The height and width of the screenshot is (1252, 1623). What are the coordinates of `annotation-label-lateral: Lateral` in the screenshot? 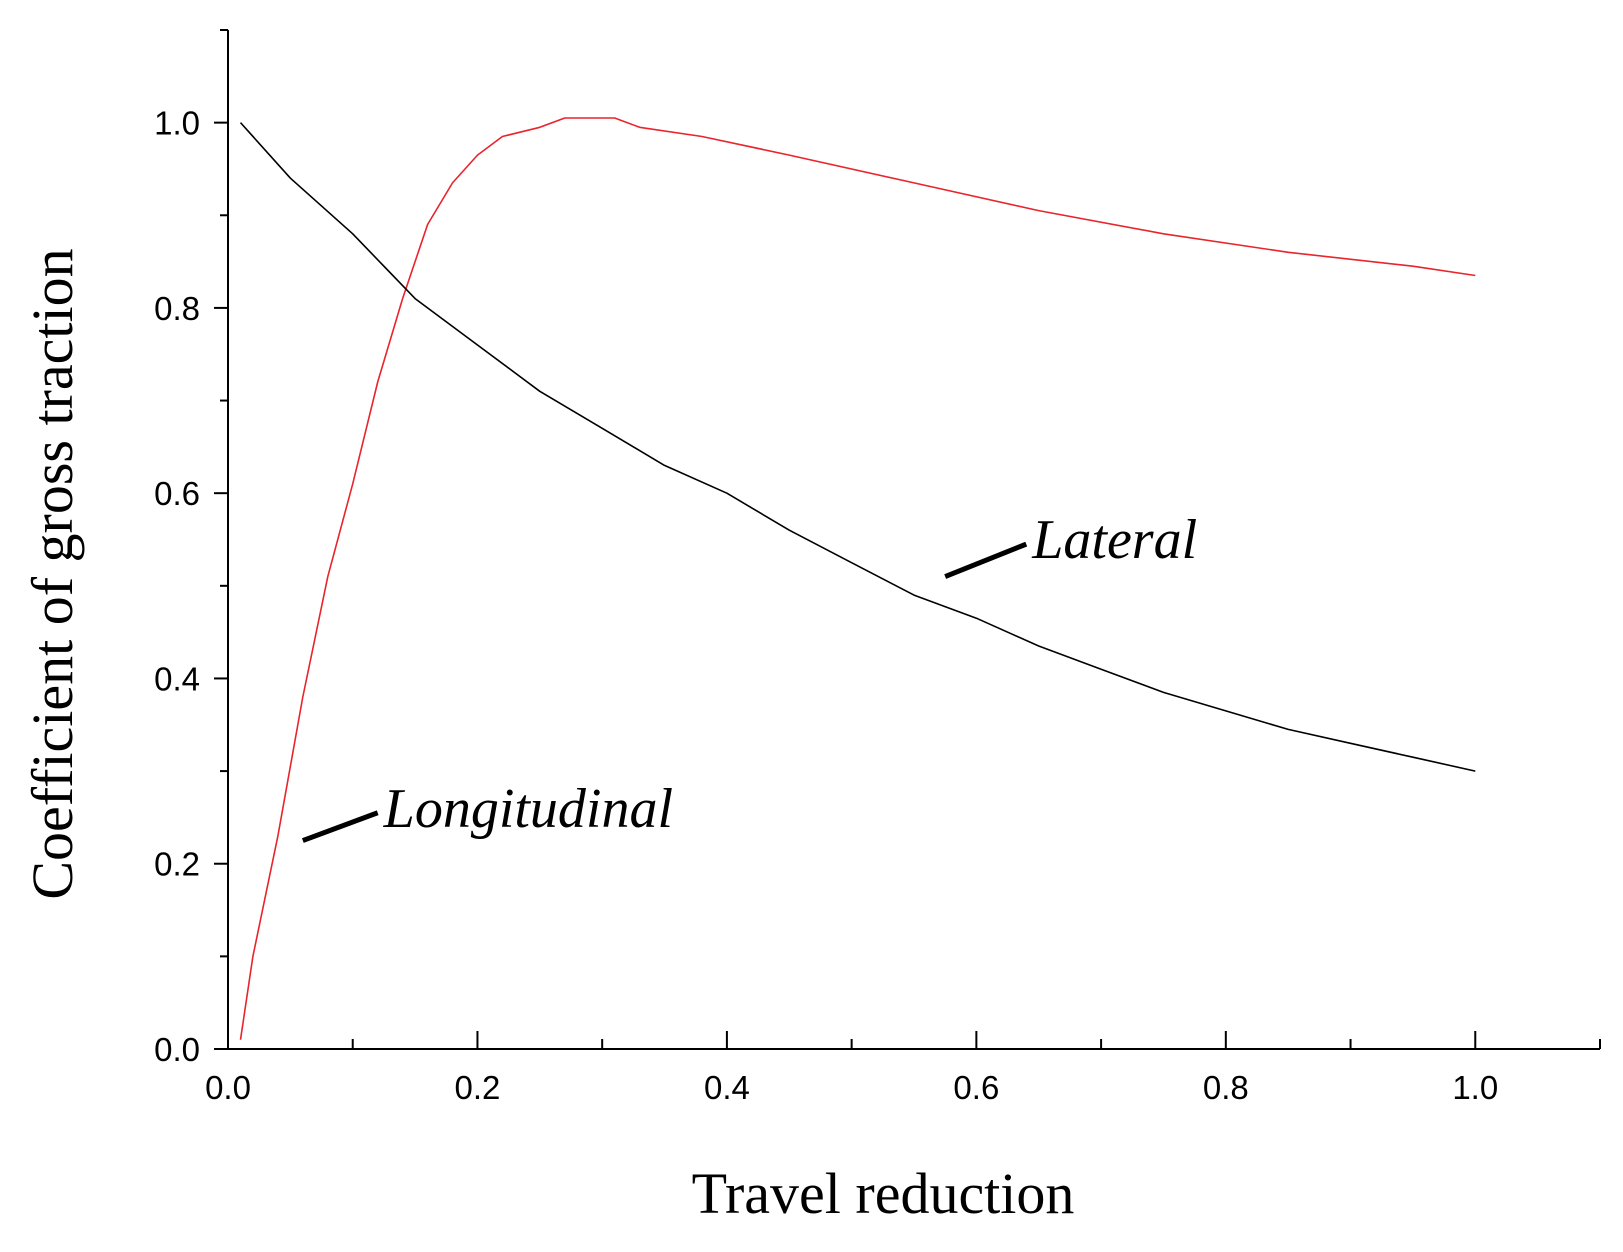 It's located at (1114, 540).